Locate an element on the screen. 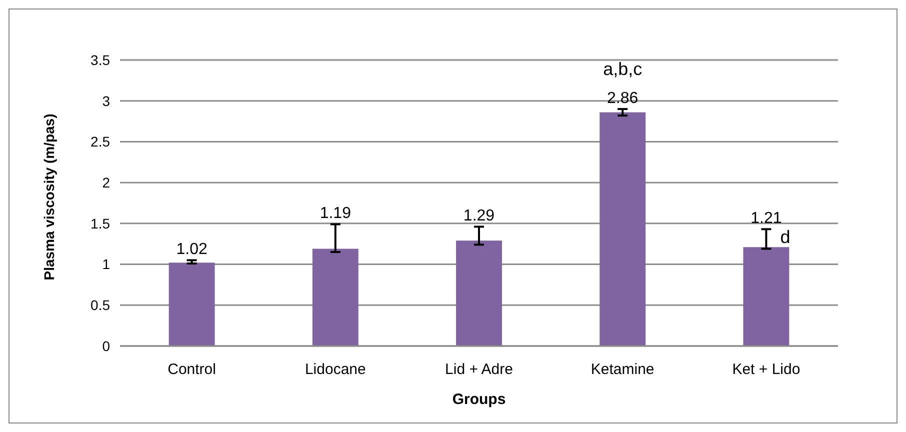 This screenshot has width=906, height=432. x-axis-title: Groups is located at coordinates (479, 399).